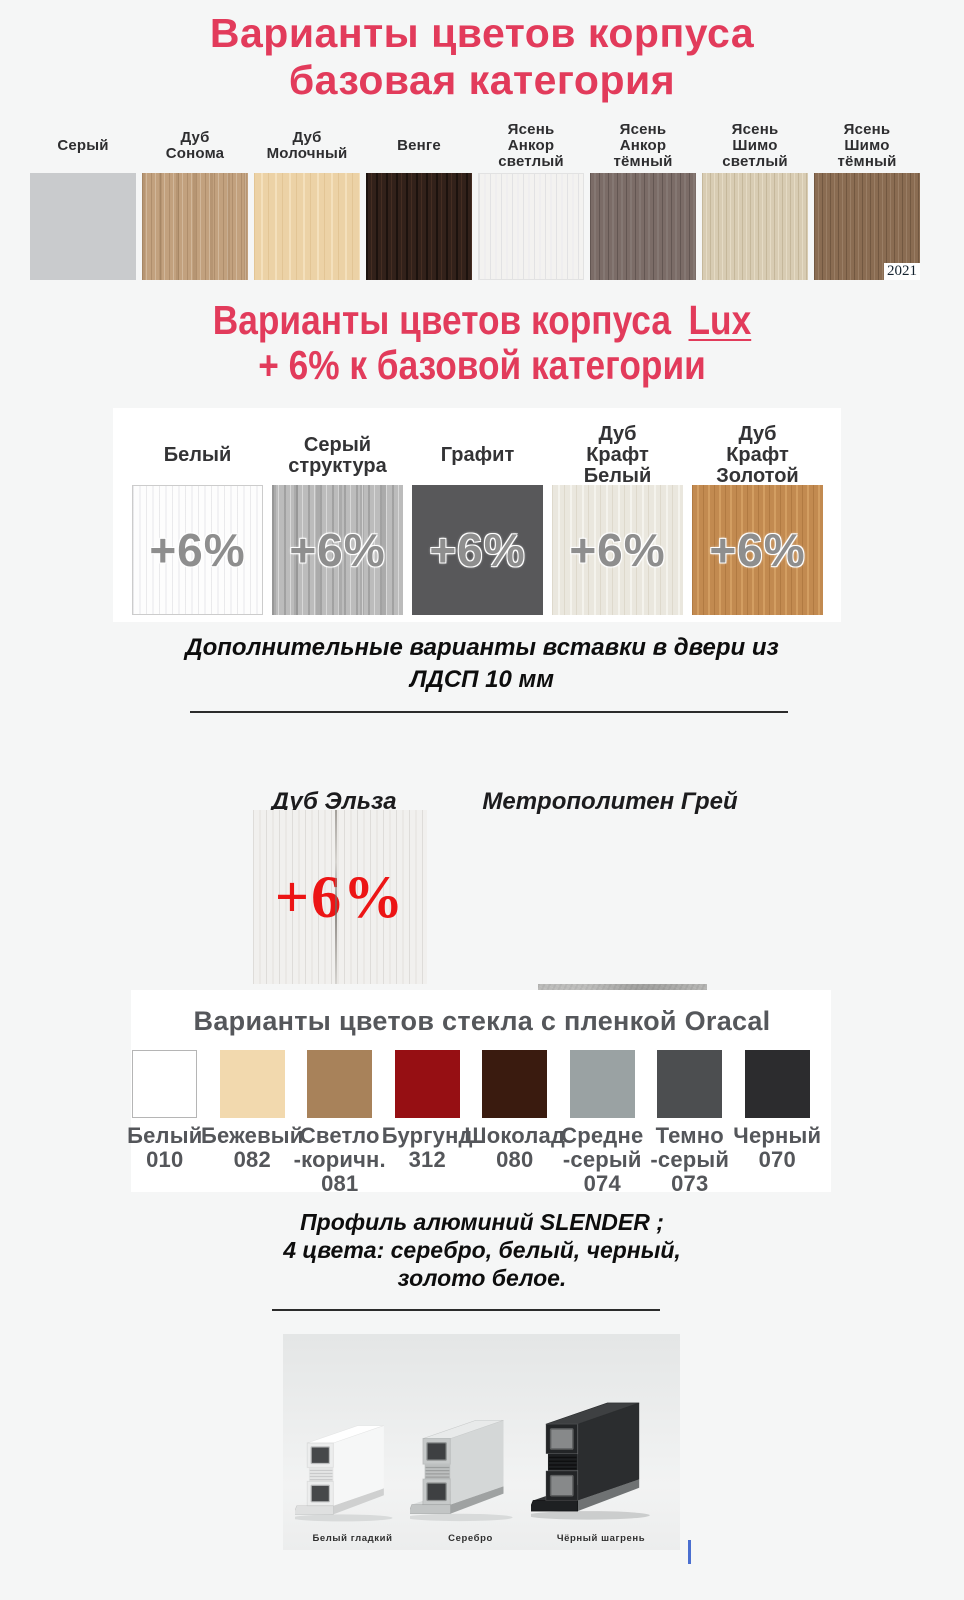 The image size is (964, 1600). I want to click on swatch-label: Бежевый 082, so click(252, 1147).